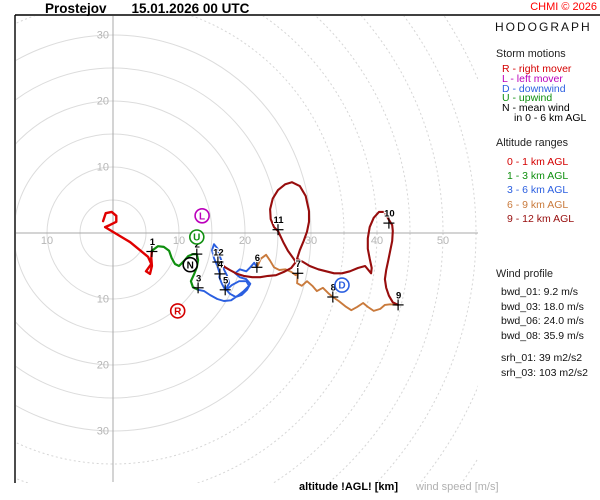  What do you see at coordinates (538, 190) in the screenshot?
I see `range-3-6km: 3 - 6 km AGL` at bounding box center [538, 190].